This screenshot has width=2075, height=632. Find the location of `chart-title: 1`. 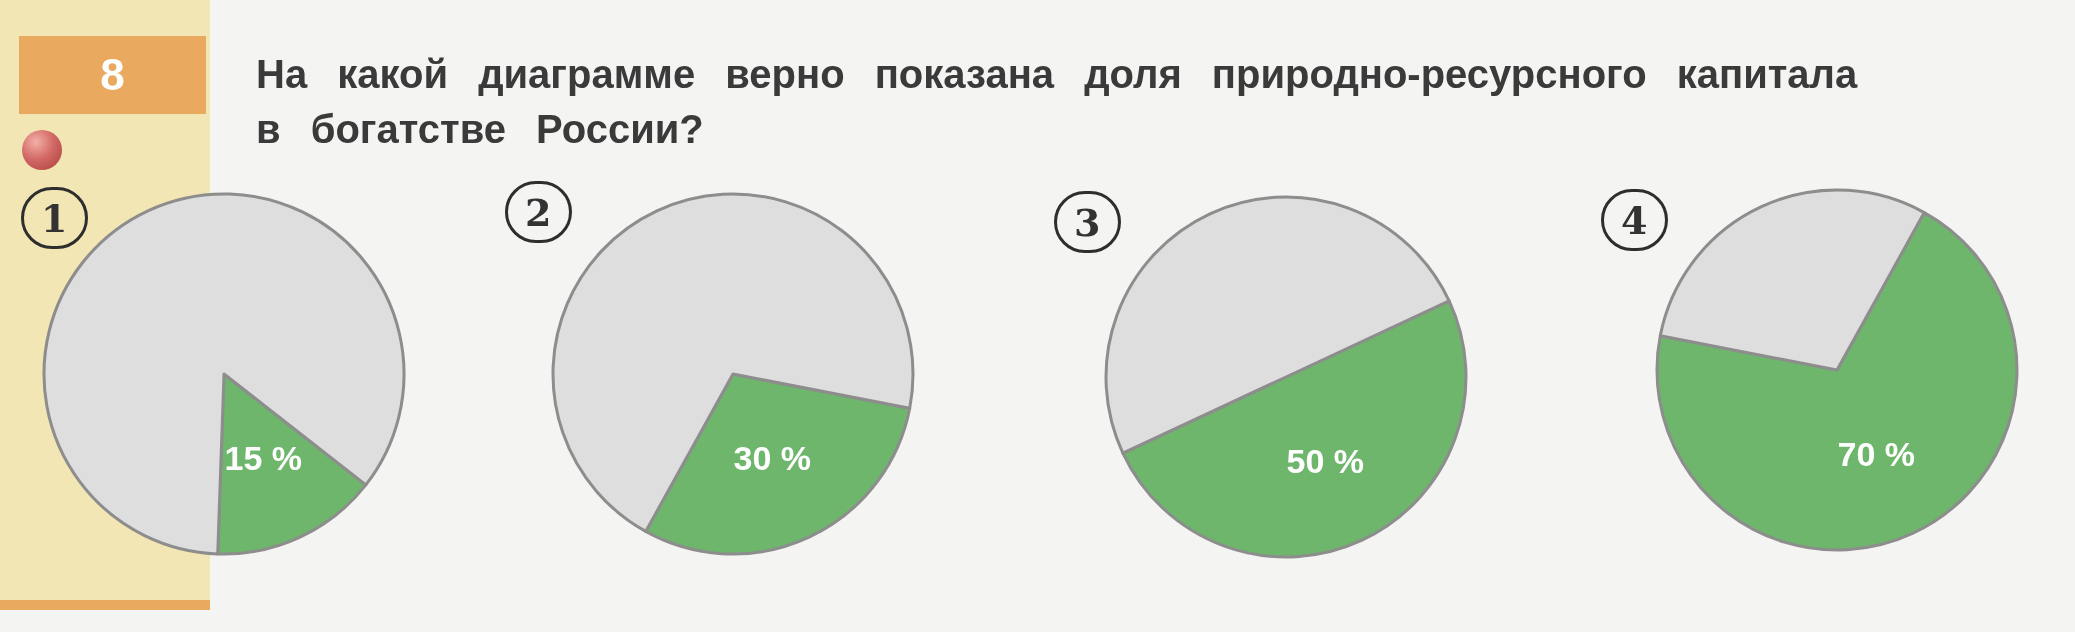

chart-title: 1 is located at coordinates (54, 218).